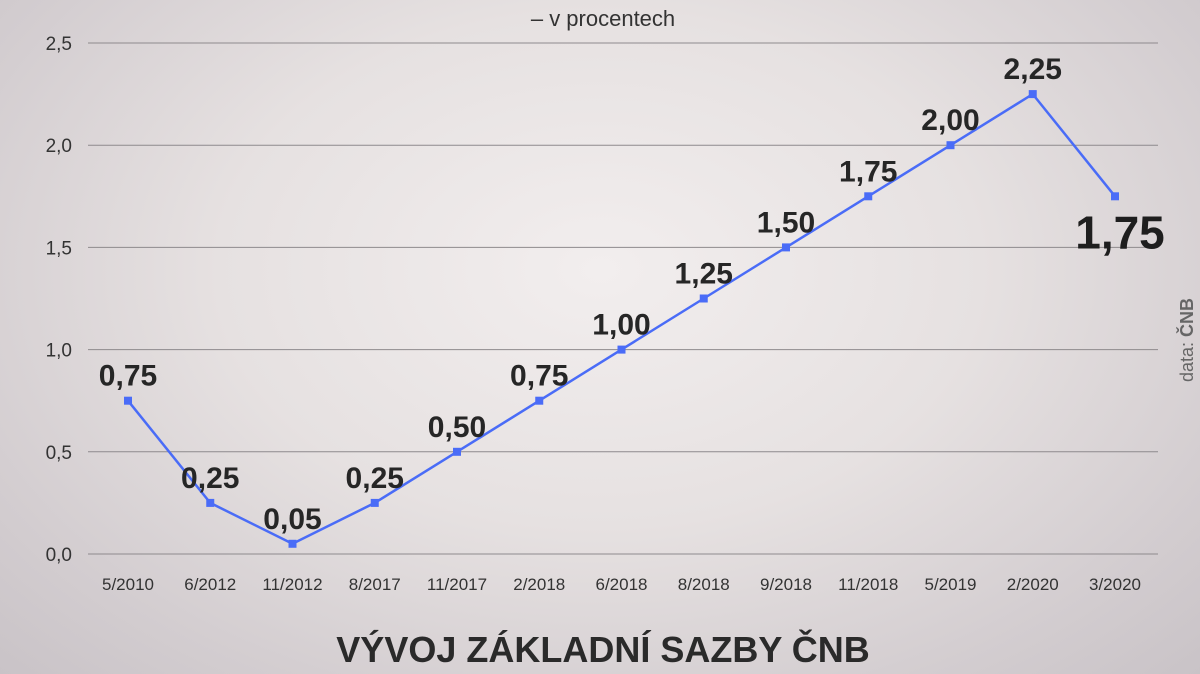 This screenshot has width=1200, height=674. I want to click on chart-title: VÝVOJ ZÁKLADNÍ SAZBY ČNB, so click(602, 649).